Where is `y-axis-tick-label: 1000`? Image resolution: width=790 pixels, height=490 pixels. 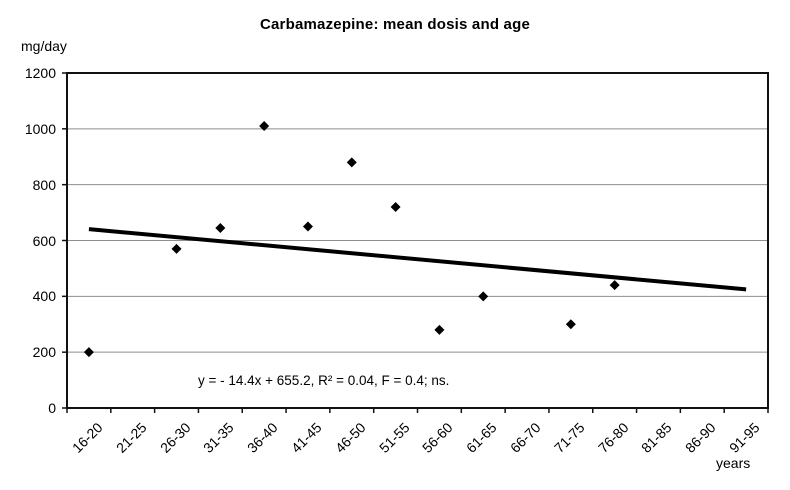
y-axis-tick-label: 1000 is located at coordinates (40, 128).